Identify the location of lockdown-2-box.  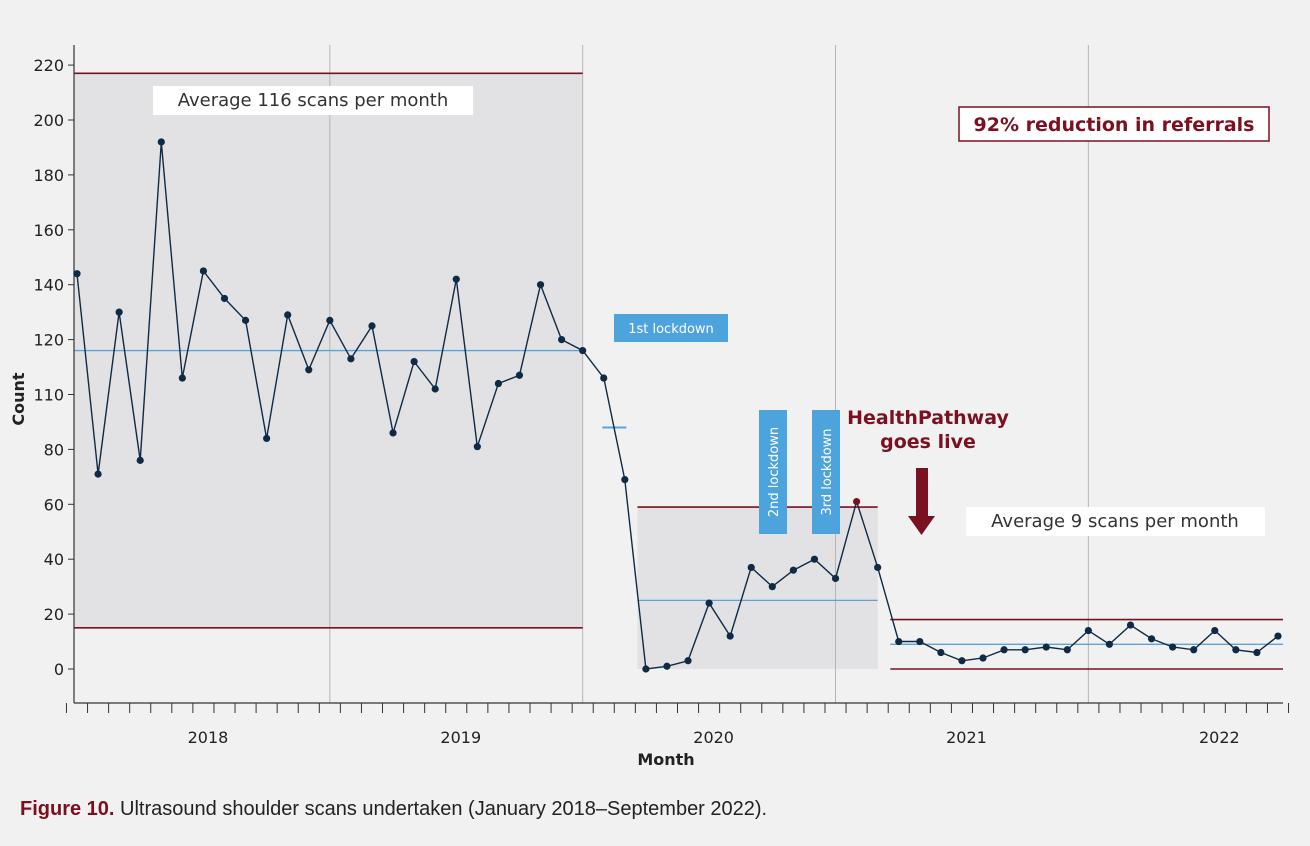
(773, 472).